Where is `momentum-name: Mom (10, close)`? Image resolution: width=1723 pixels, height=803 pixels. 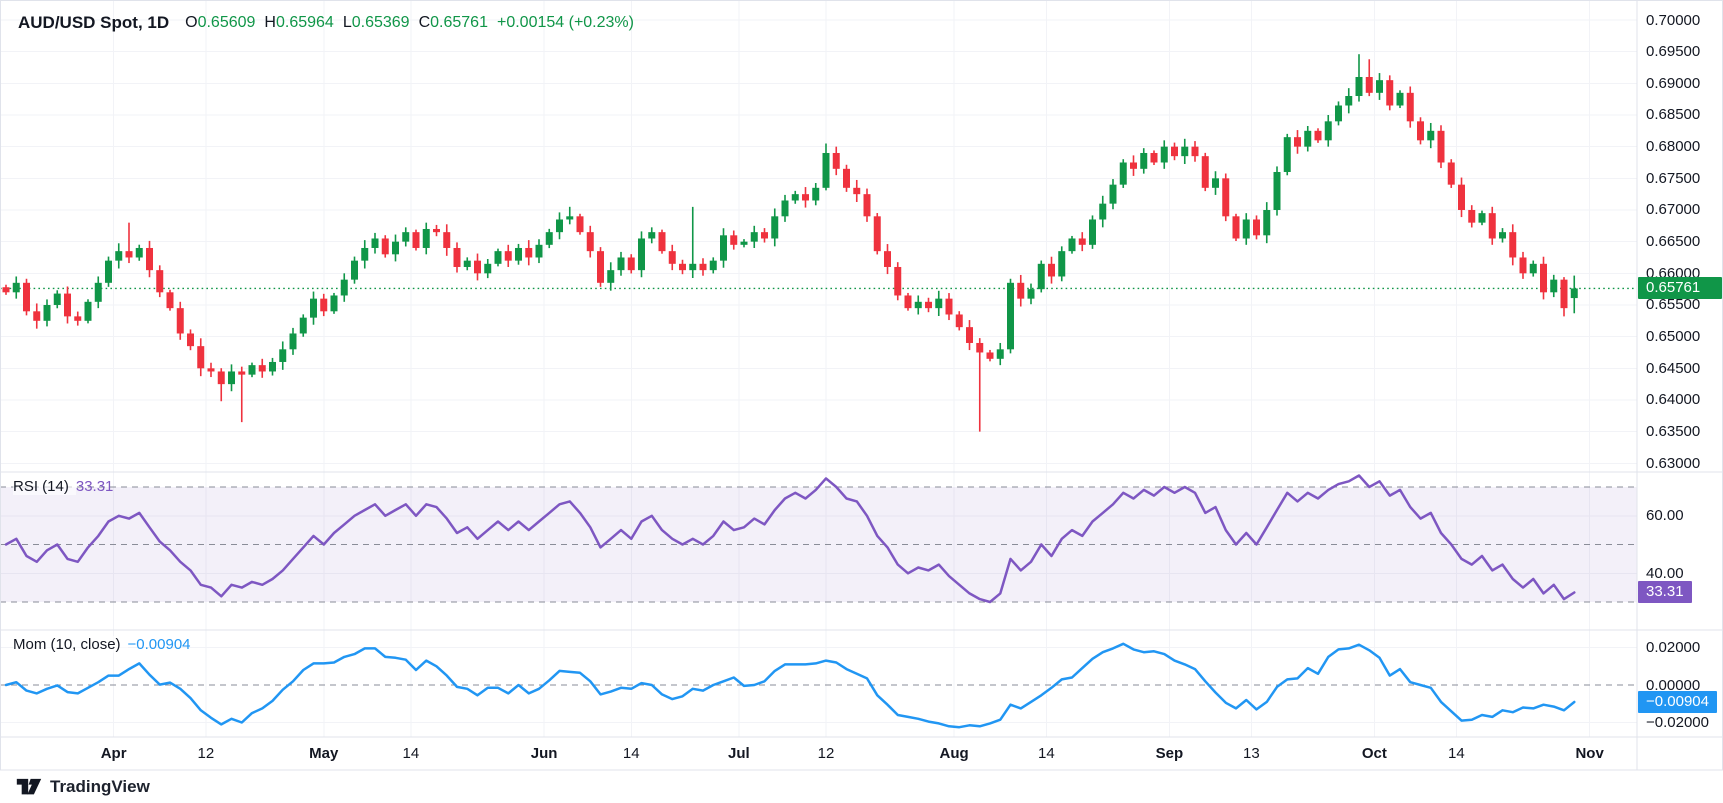 momentum-name: Mom (10, close) is located at coordinates (70, 644).